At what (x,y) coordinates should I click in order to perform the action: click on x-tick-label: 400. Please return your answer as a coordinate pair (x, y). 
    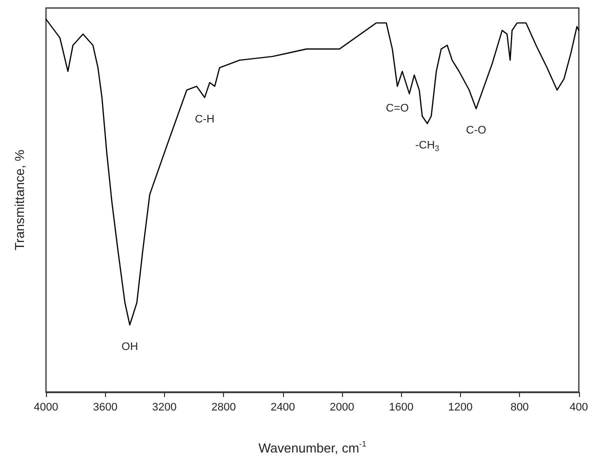
    Looking at the image, I should click on (579, 408).